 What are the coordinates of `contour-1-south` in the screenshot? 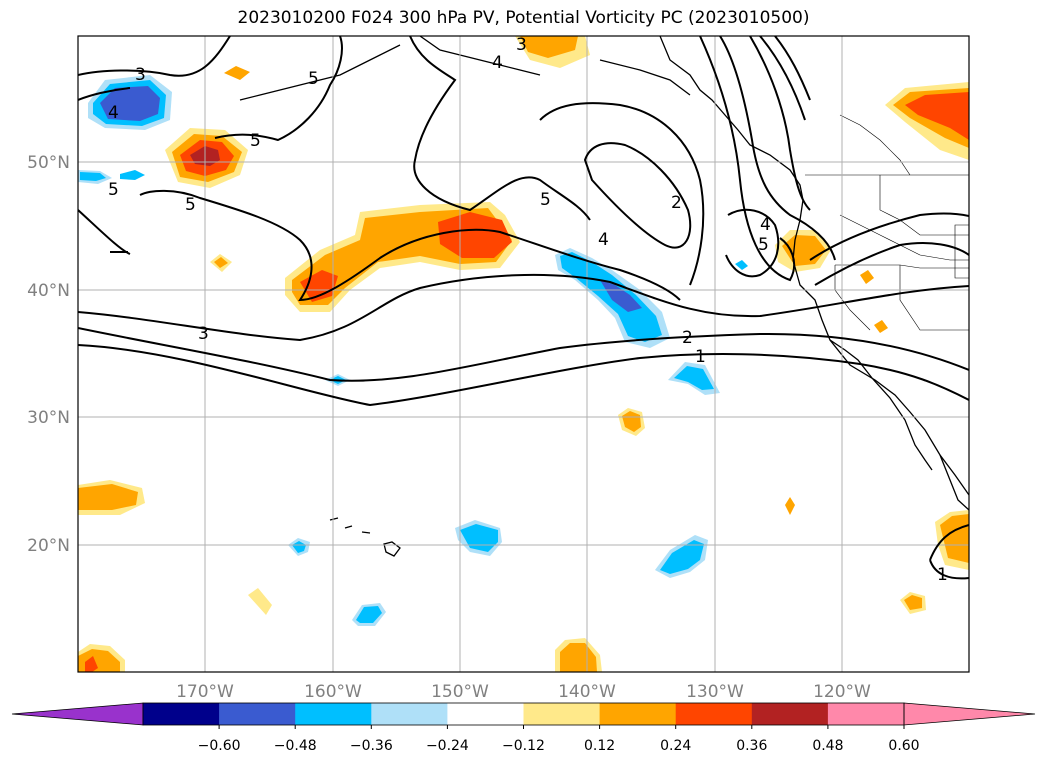 It's located at (949, 552).